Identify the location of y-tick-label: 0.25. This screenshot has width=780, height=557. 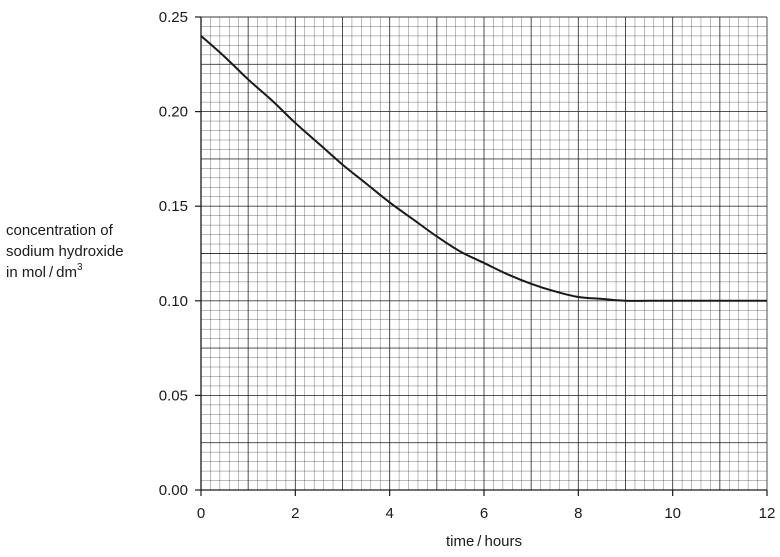
(173, 17).